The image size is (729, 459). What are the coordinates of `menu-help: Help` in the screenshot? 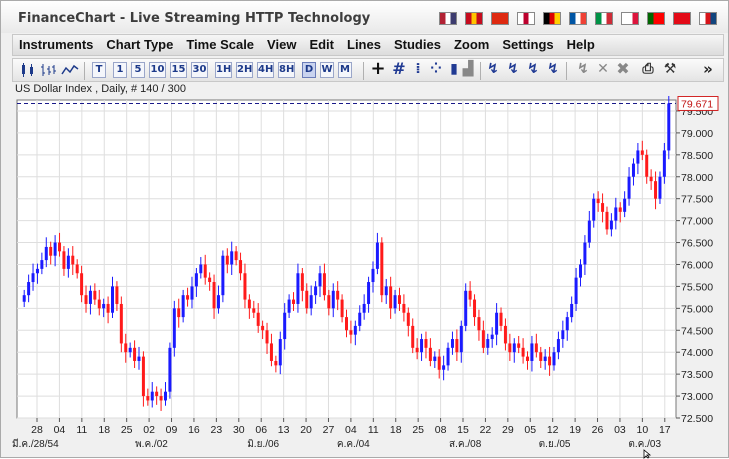 It's located at (580, 44).